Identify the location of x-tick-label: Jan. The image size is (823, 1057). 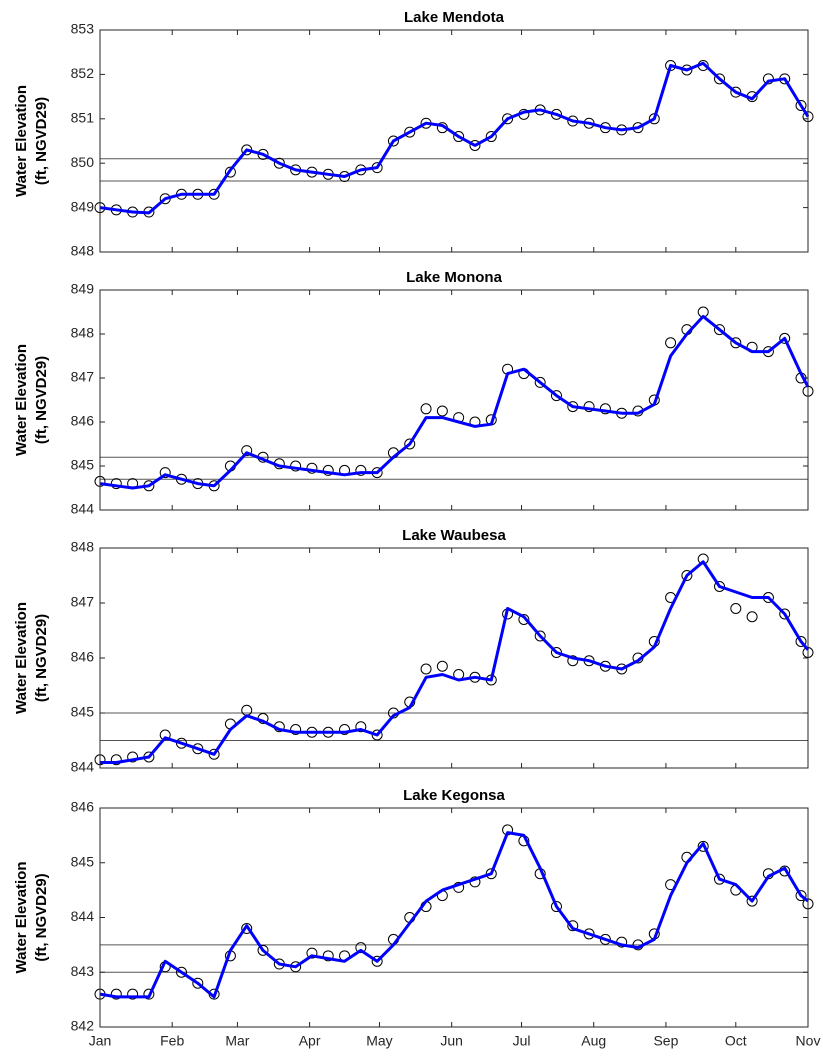
(100, 1041).